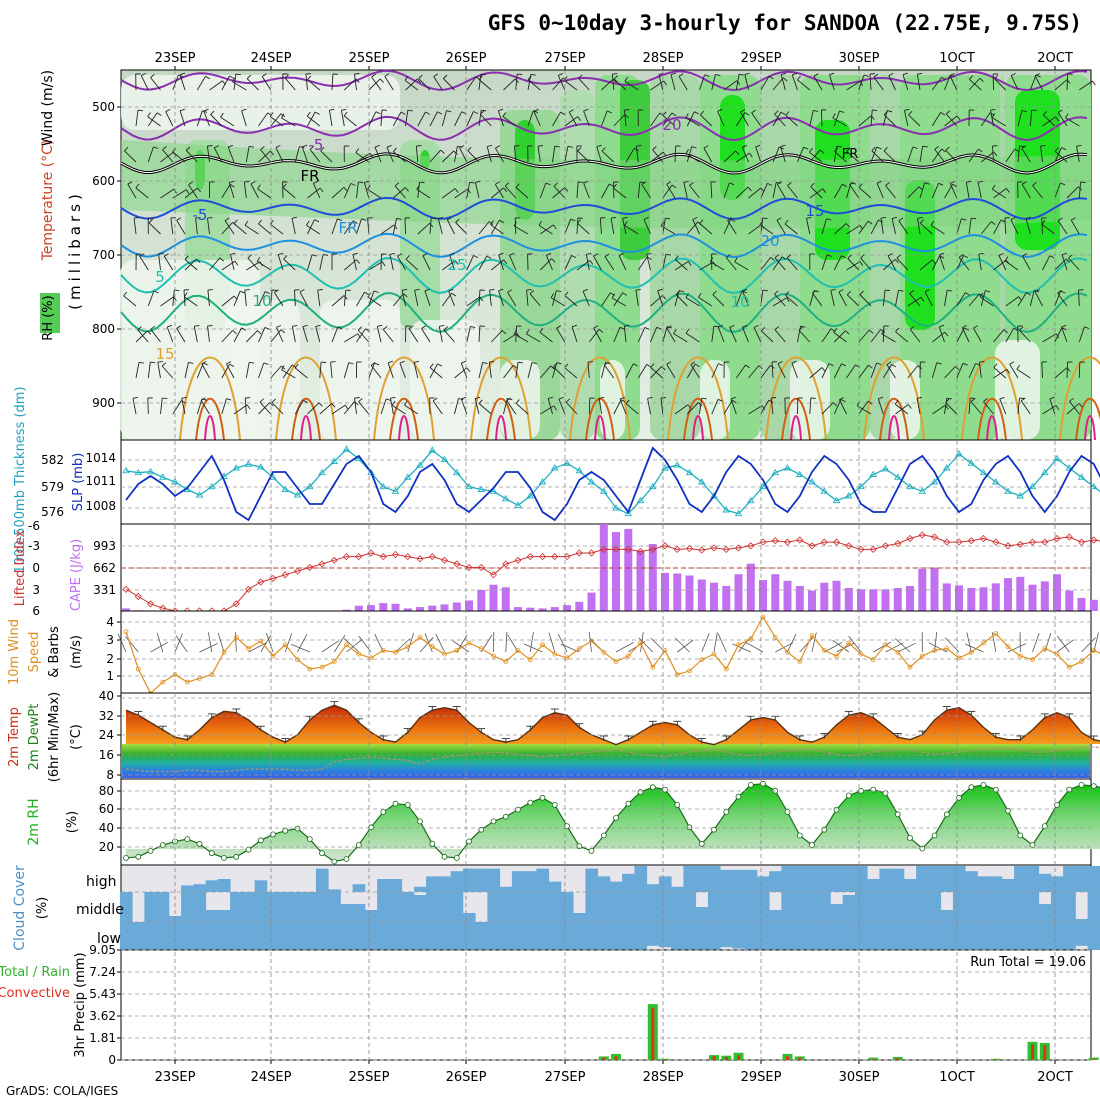 This screenshot has height=1100, width=1100. Describe the element at coordinates (72, 822) in the screenshot. I see `rh-units: (%)` at that location.